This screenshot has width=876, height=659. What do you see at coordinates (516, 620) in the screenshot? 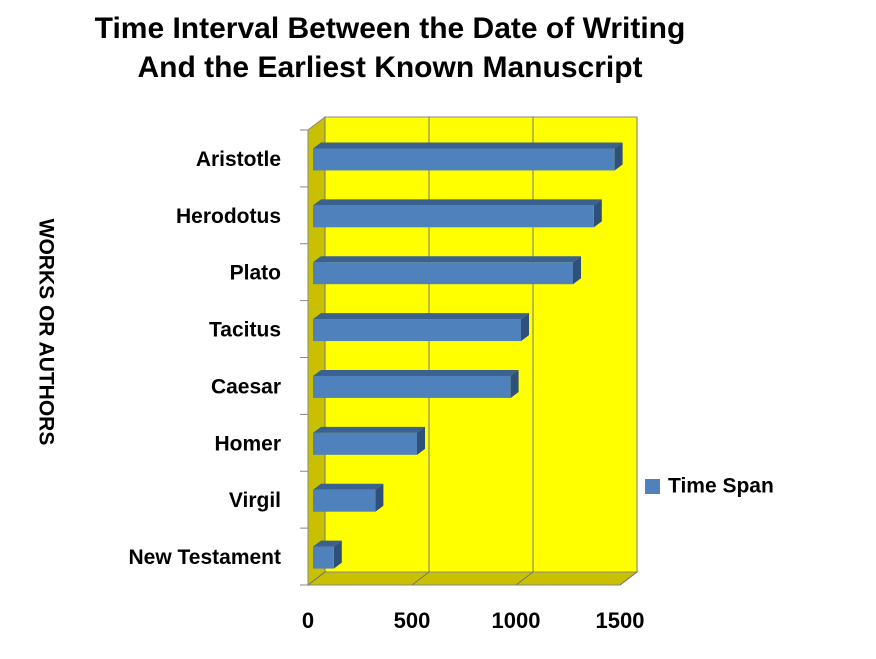
I see `x-tick-label: 1000` at bounding box center [516, 620].